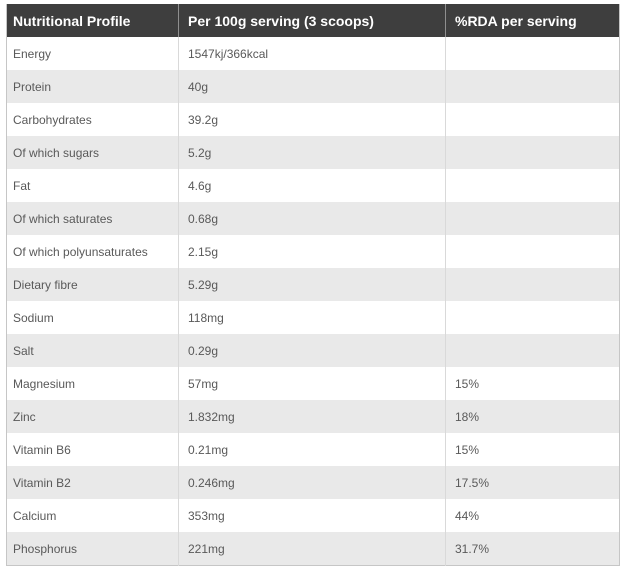 This screenshot has height=577, width=626. I want to click on table-row-carbohydrates: Carbohydrates 39.2g, so click(313, 119).